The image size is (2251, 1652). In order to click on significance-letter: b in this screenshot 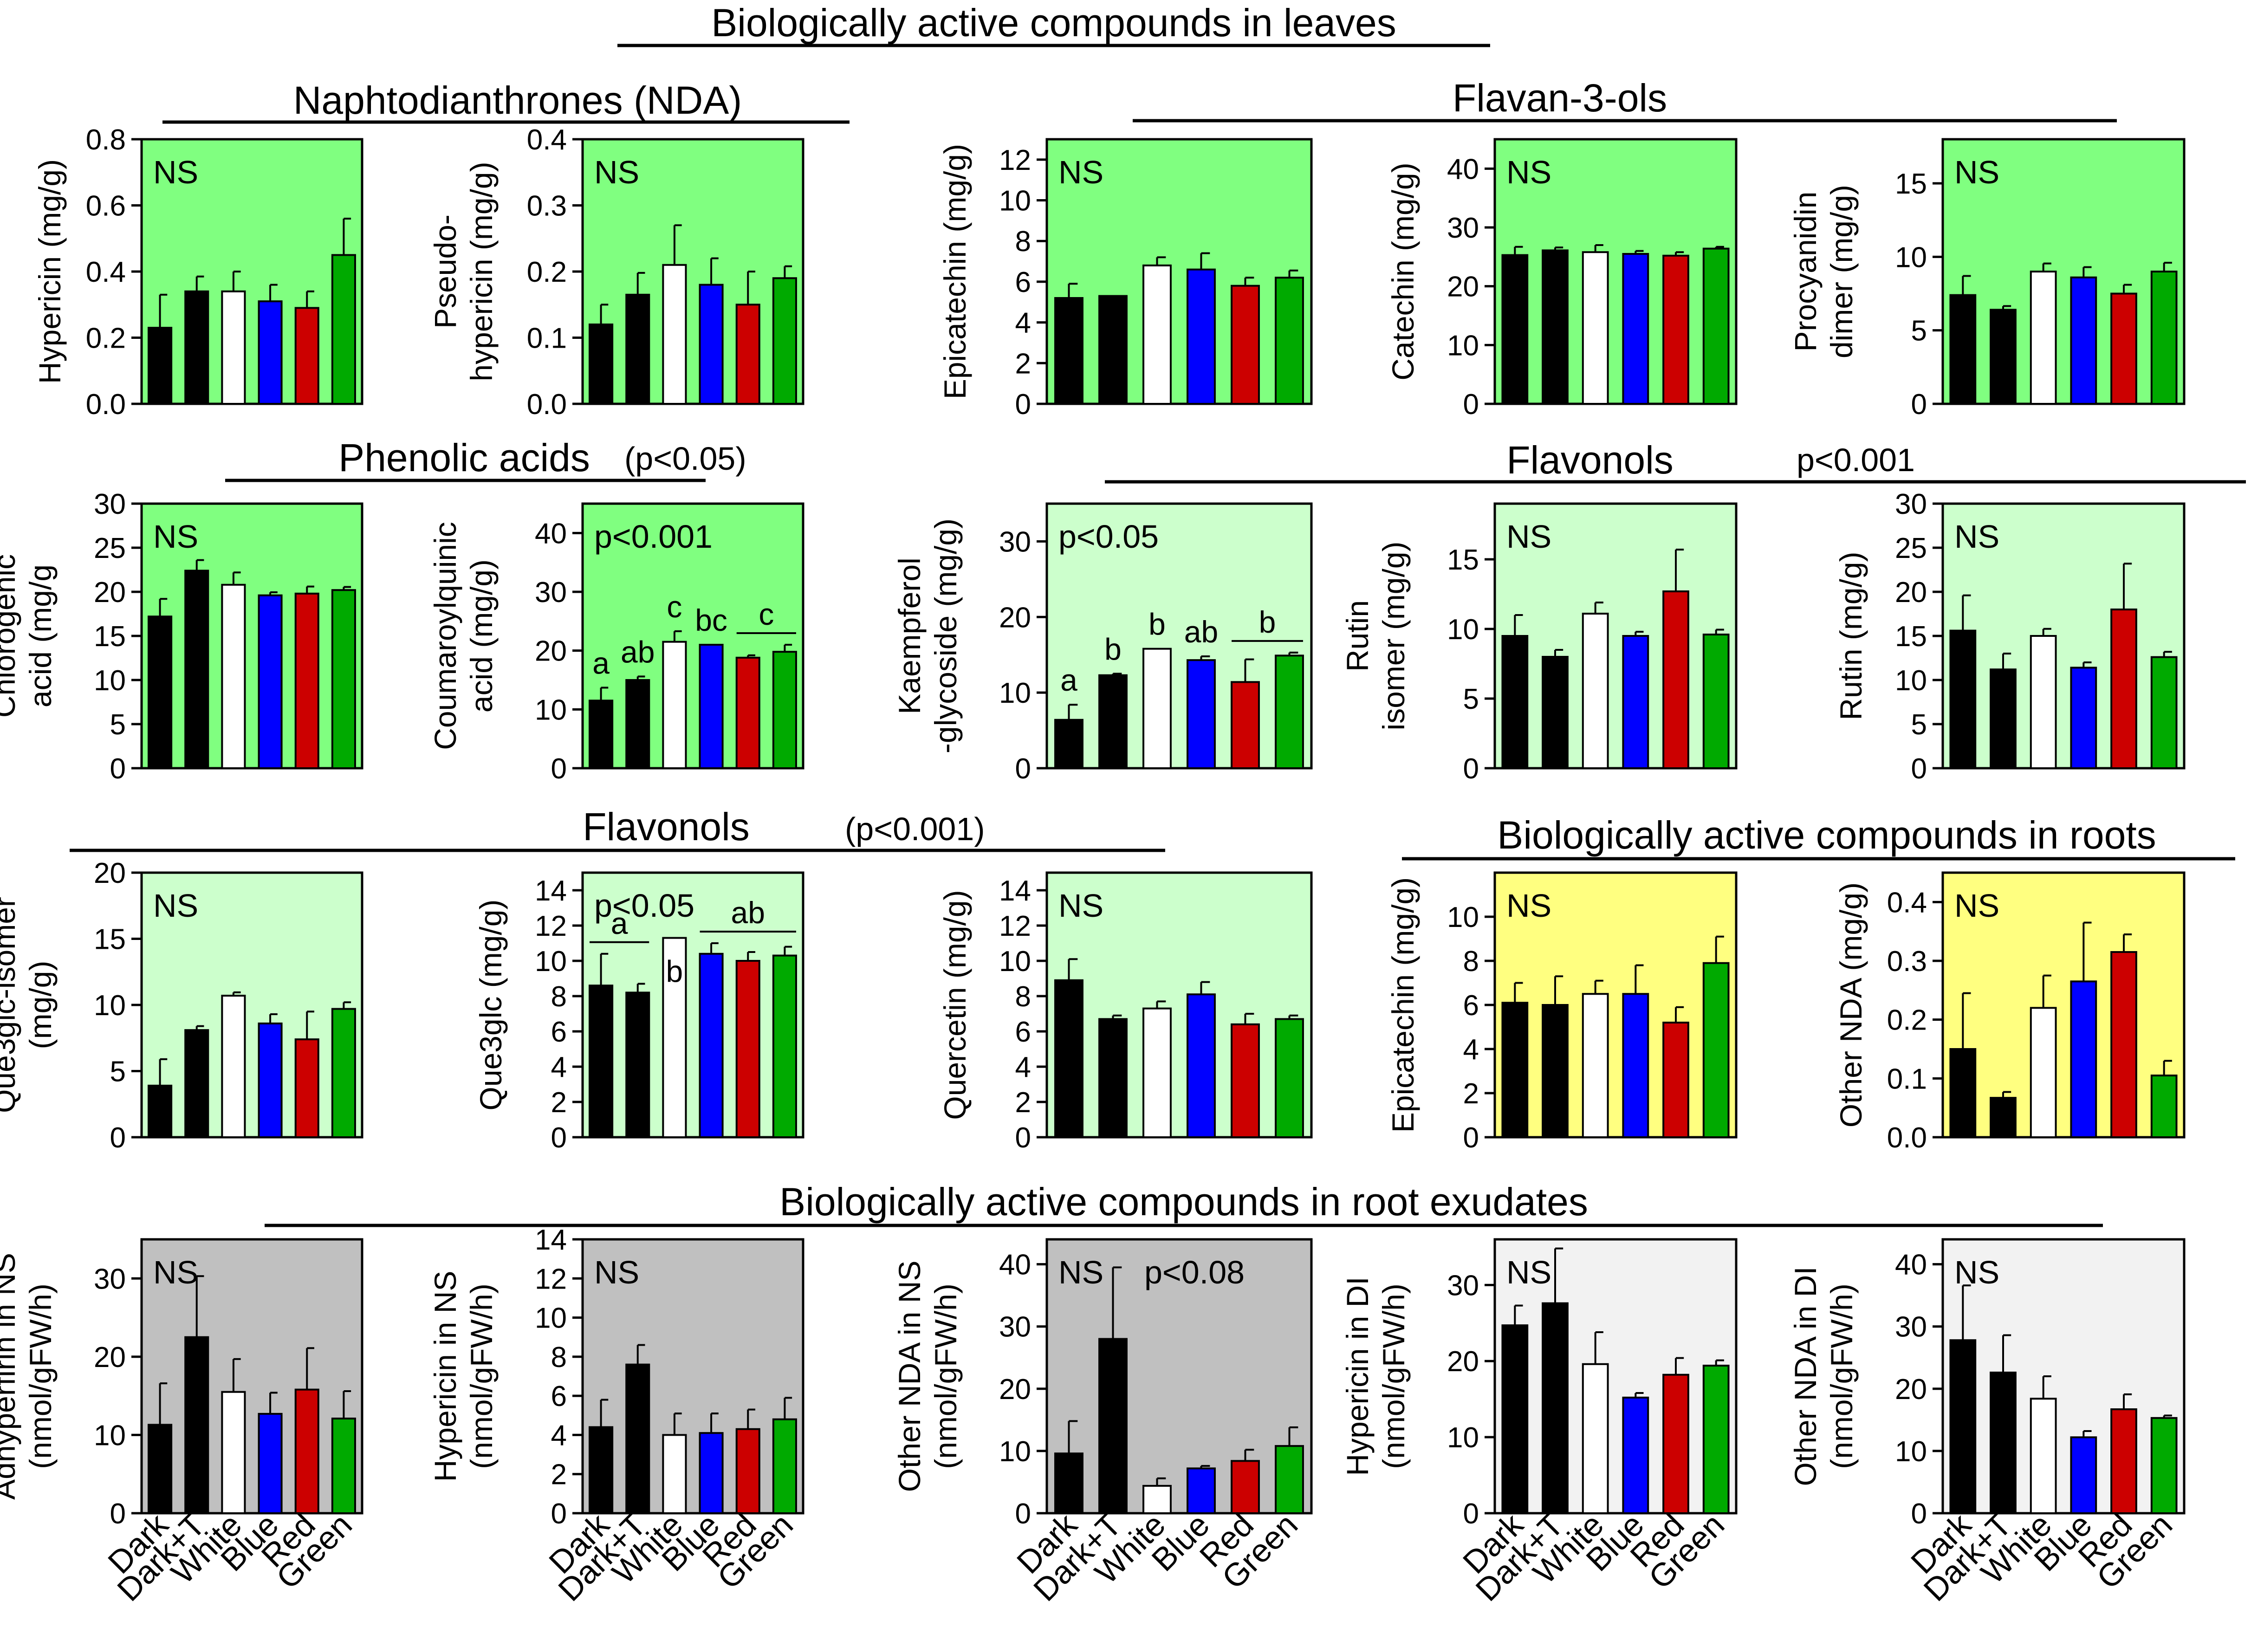, I will do `click(1157, 624)`.